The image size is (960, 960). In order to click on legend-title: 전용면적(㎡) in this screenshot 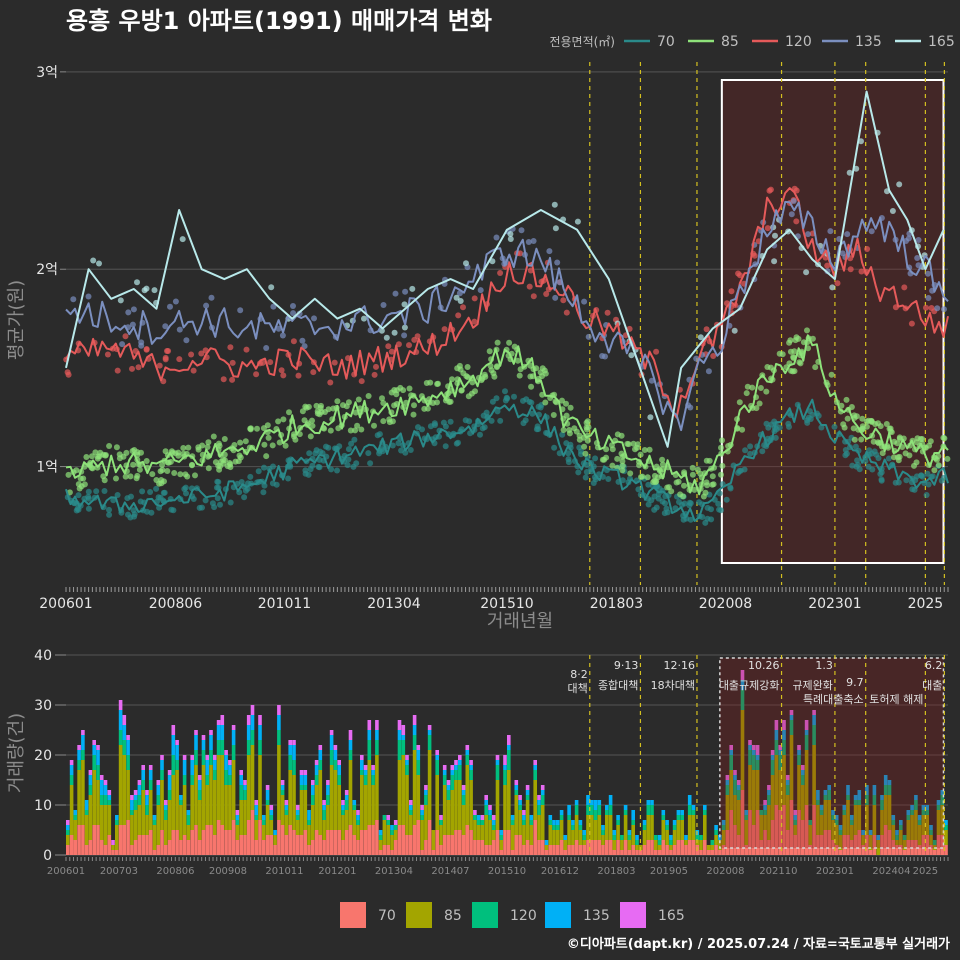, I will do `click(582, 42)`.